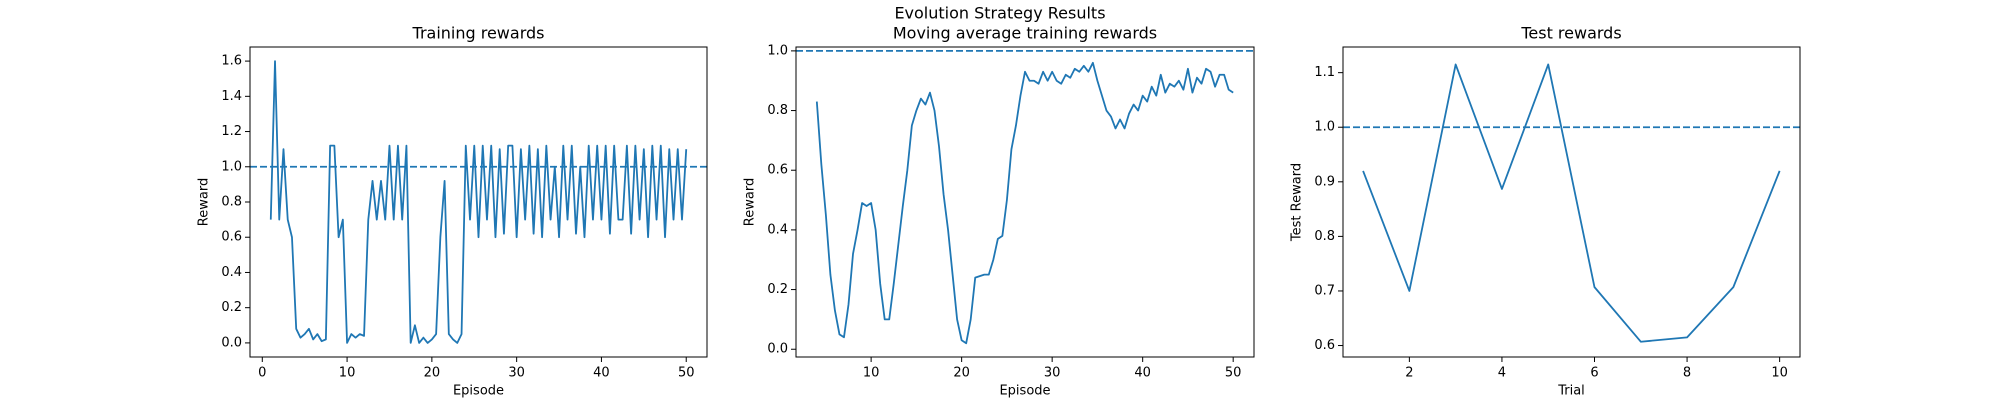  I want to click on subplot-title: Test rewards, so click(1570, 33).